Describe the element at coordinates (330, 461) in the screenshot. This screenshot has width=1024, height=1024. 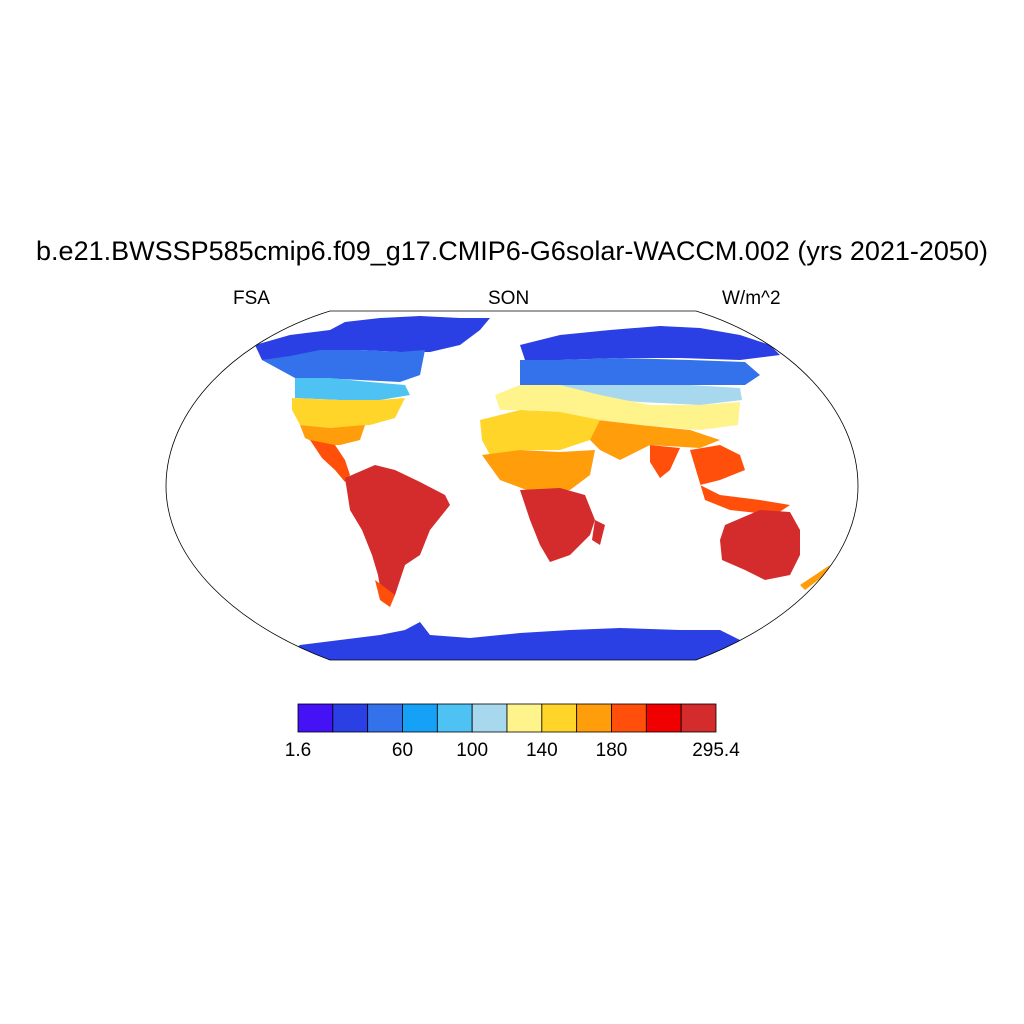
I see `mexico-central-america` at that location.